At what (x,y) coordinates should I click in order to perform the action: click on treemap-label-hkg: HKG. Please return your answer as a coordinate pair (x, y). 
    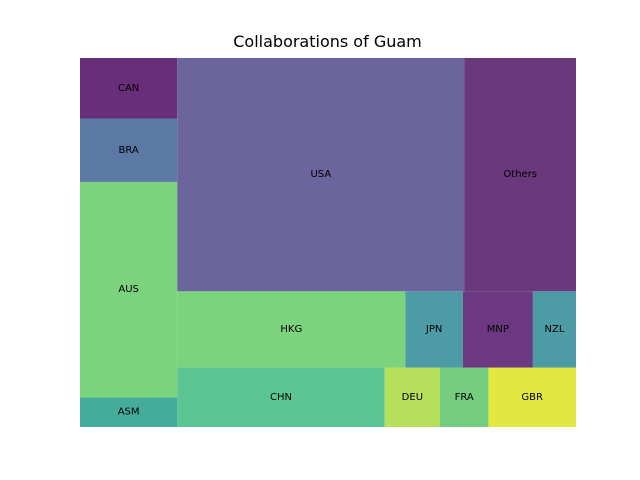
    Looking at the image, I should click on (291, 329).